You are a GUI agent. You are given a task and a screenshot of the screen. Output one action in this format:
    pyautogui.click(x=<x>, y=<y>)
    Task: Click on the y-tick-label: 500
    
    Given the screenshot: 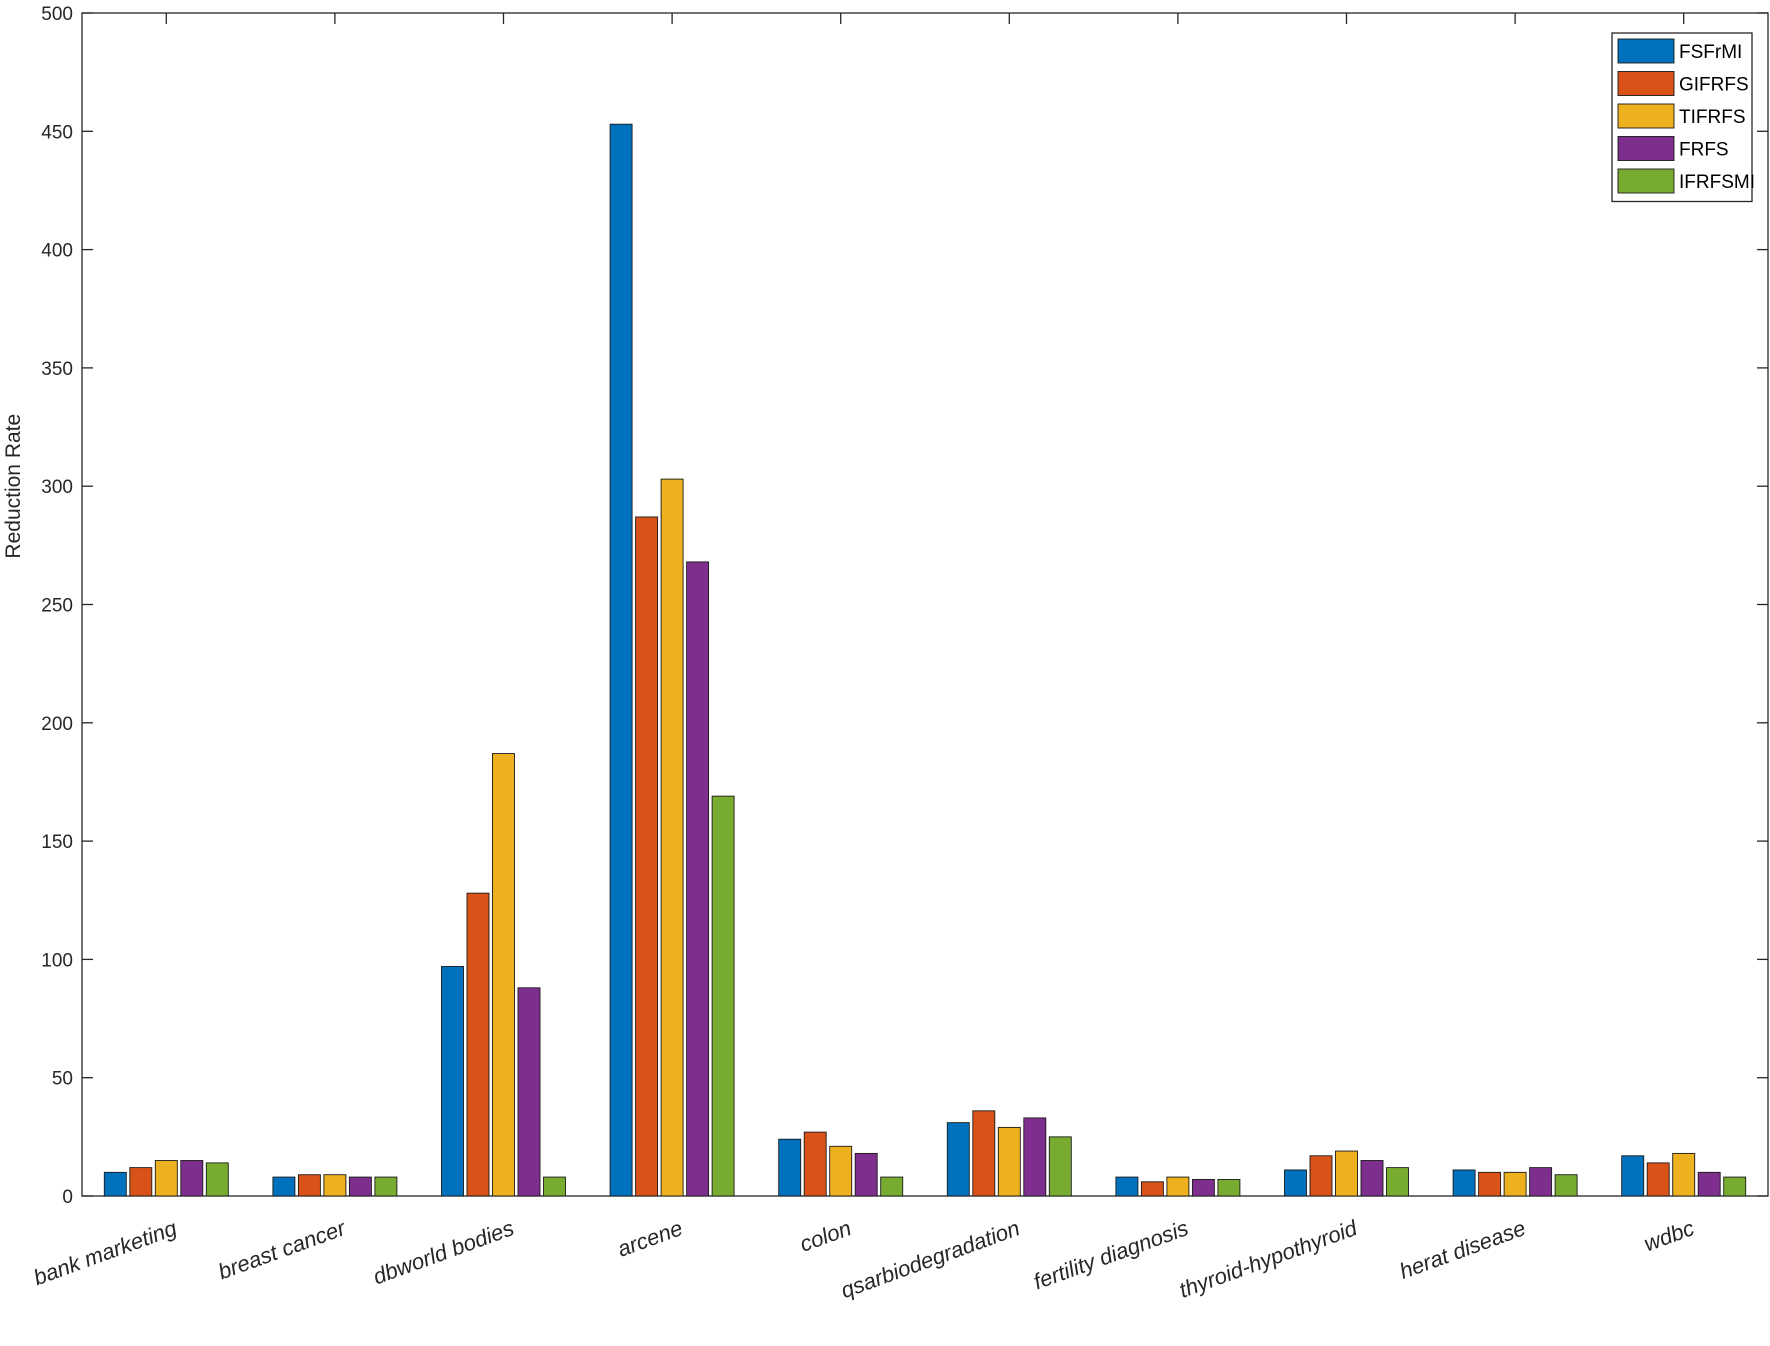 What is the action you would take?
    pyautogui.click(x=57, y=14)
    